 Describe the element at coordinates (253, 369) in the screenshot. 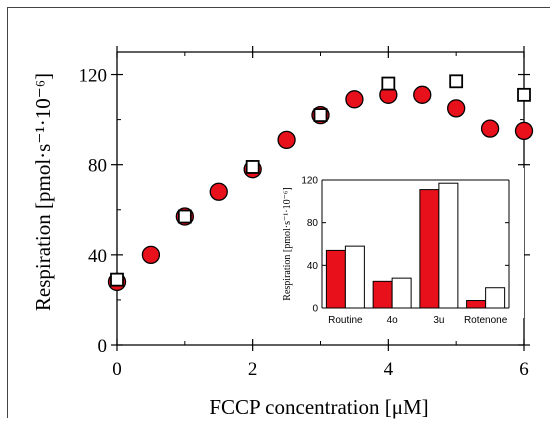

I see `main-x-tick-label: 2` at that location.